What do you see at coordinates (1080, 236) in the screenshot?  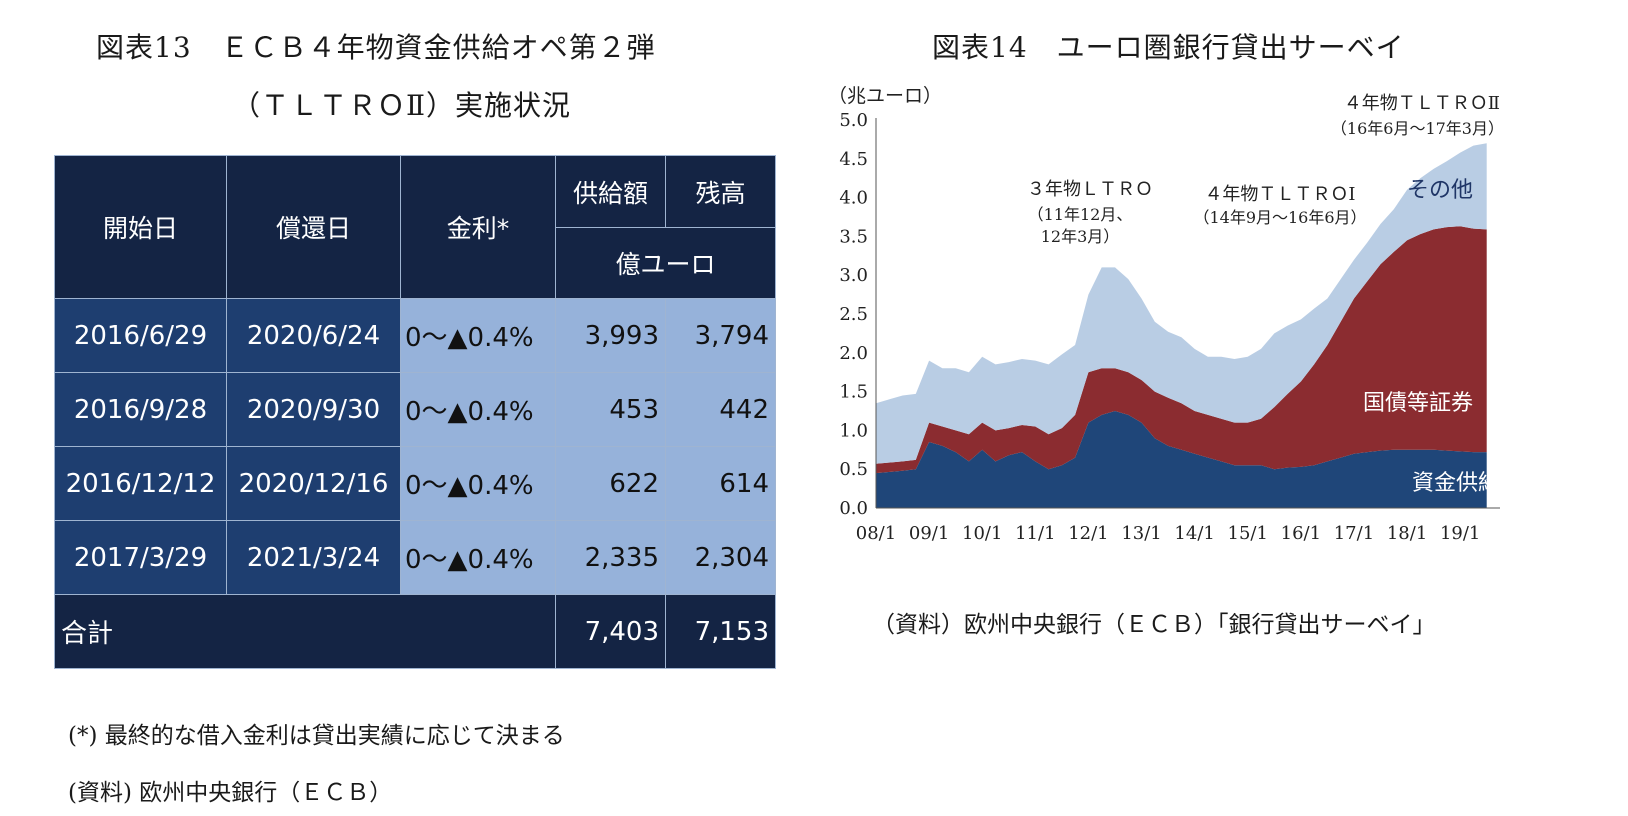 I see `annotation-detail: 12年3月）` at bounding box center [1080, 236].